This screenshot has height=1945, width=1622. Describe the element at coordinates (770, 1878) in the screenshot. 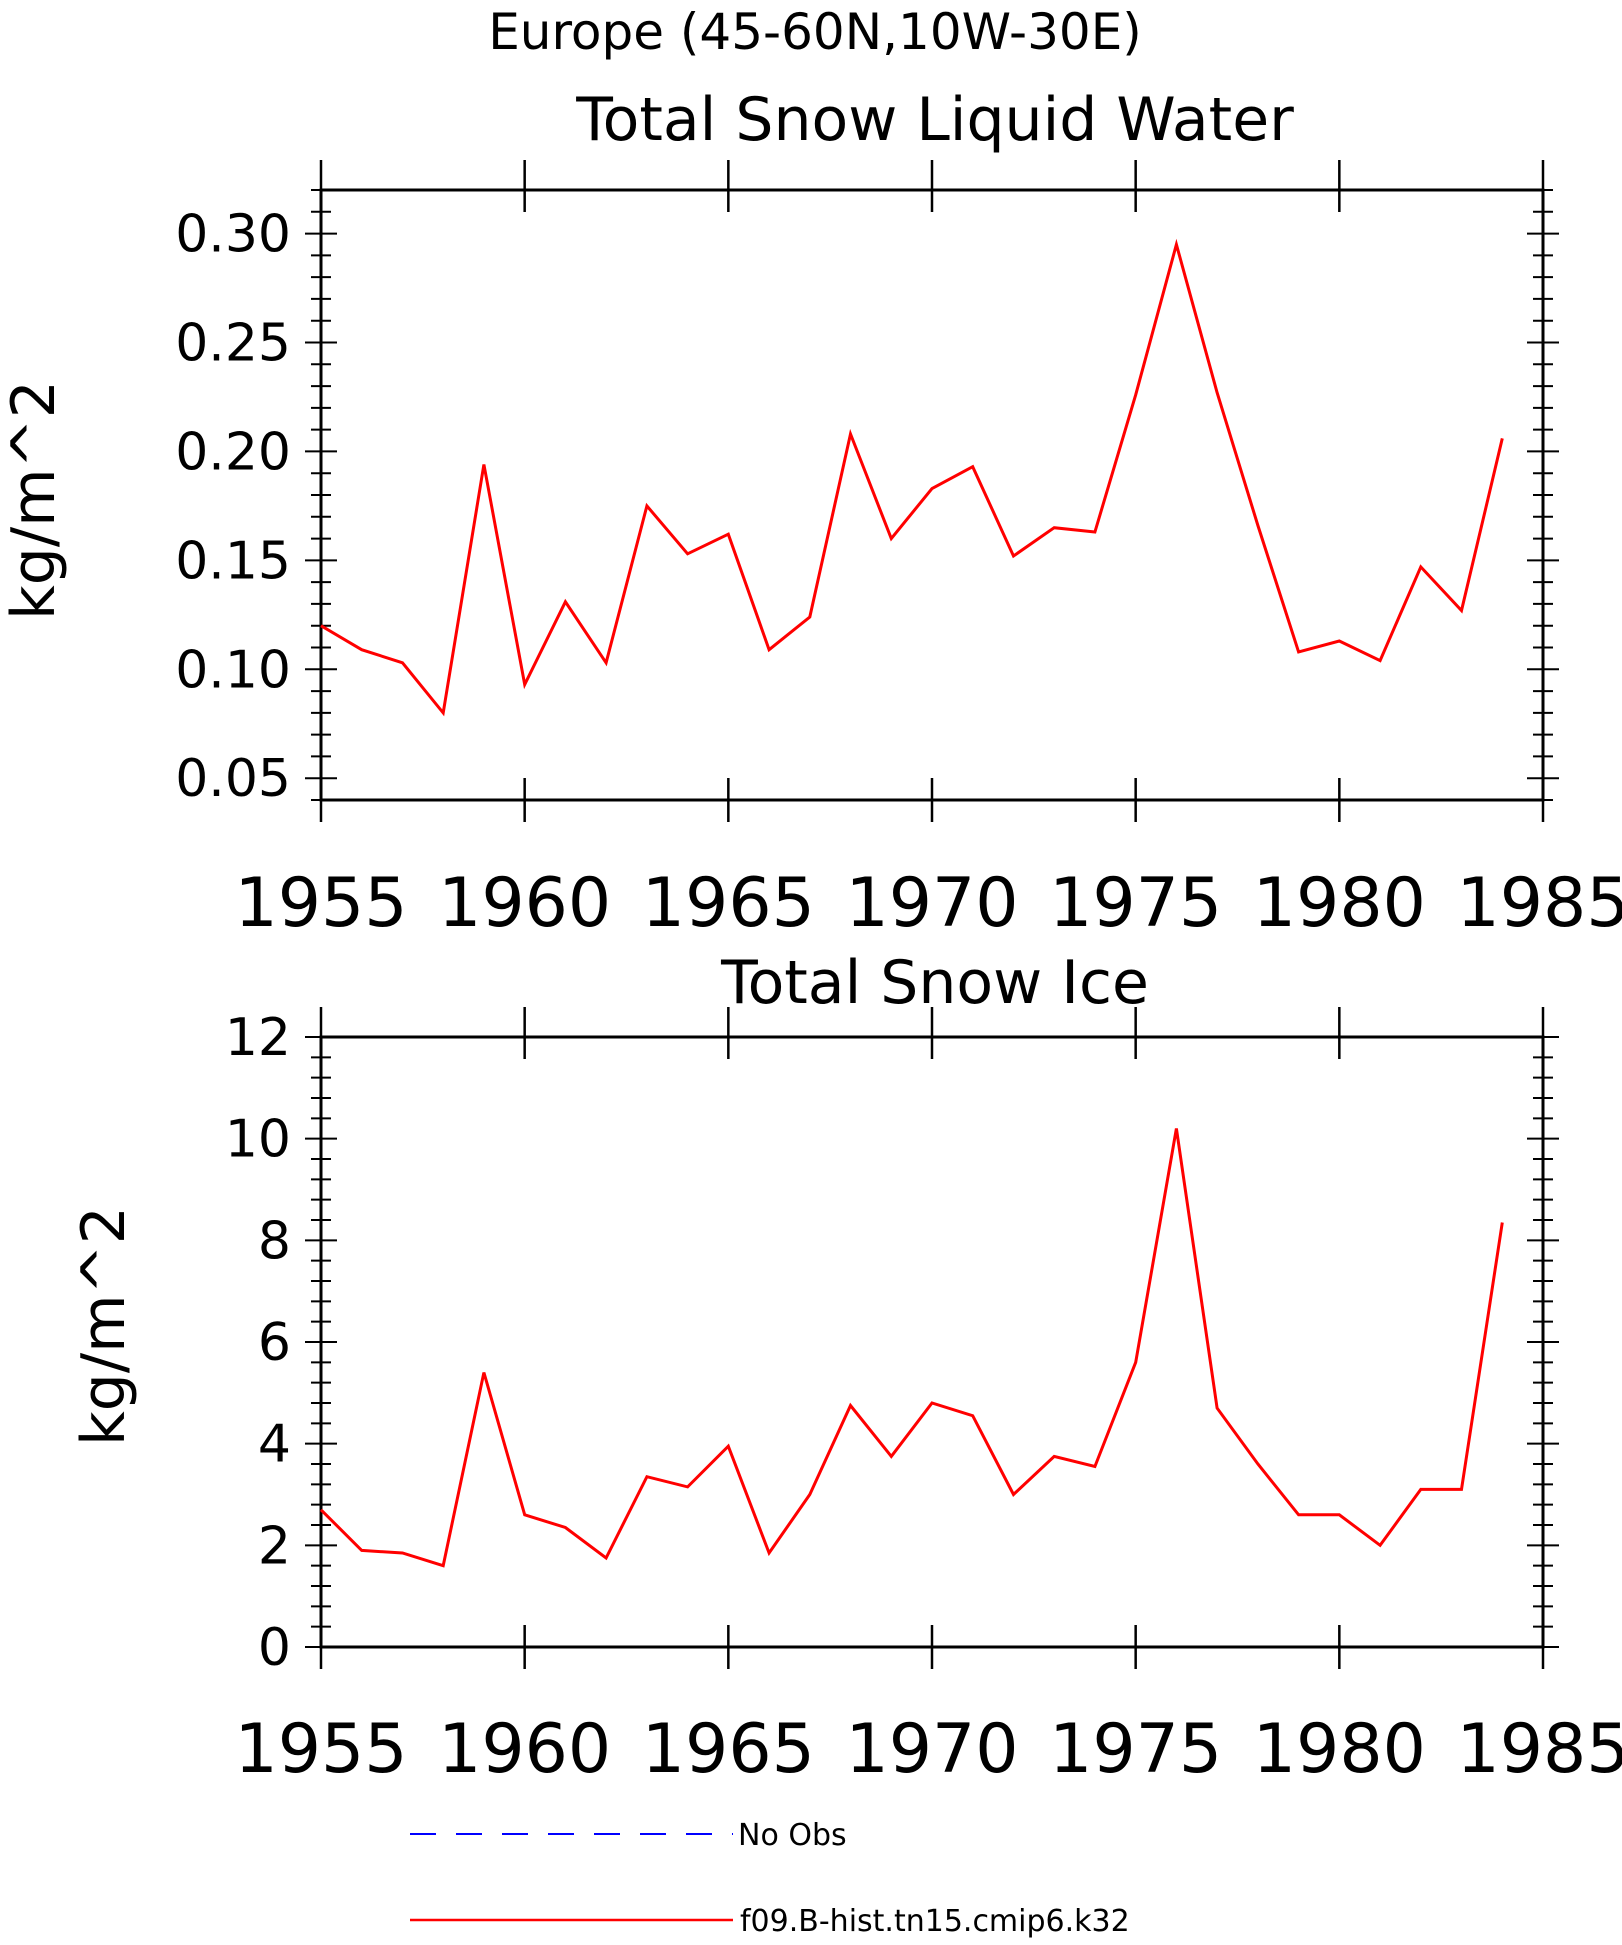

I see `legend: No Obs f09.B-hist.tn15.cmip6.k32` at that location.